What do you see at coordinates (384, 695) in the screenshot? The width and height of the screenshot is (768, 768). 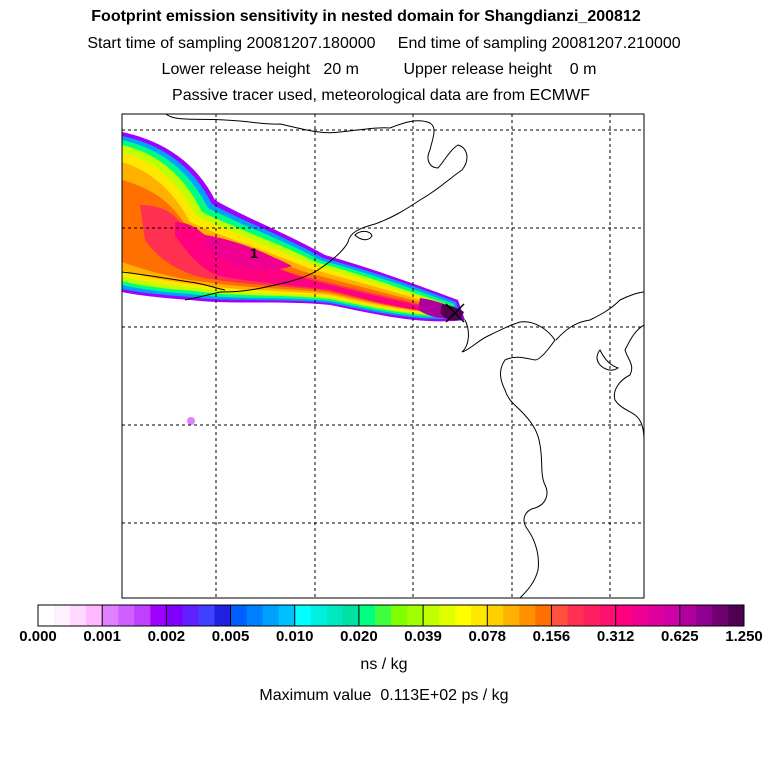 I see `maximum-value: Maximum value 0.113E+02 ps / kg` at bounding box center [384, 695].